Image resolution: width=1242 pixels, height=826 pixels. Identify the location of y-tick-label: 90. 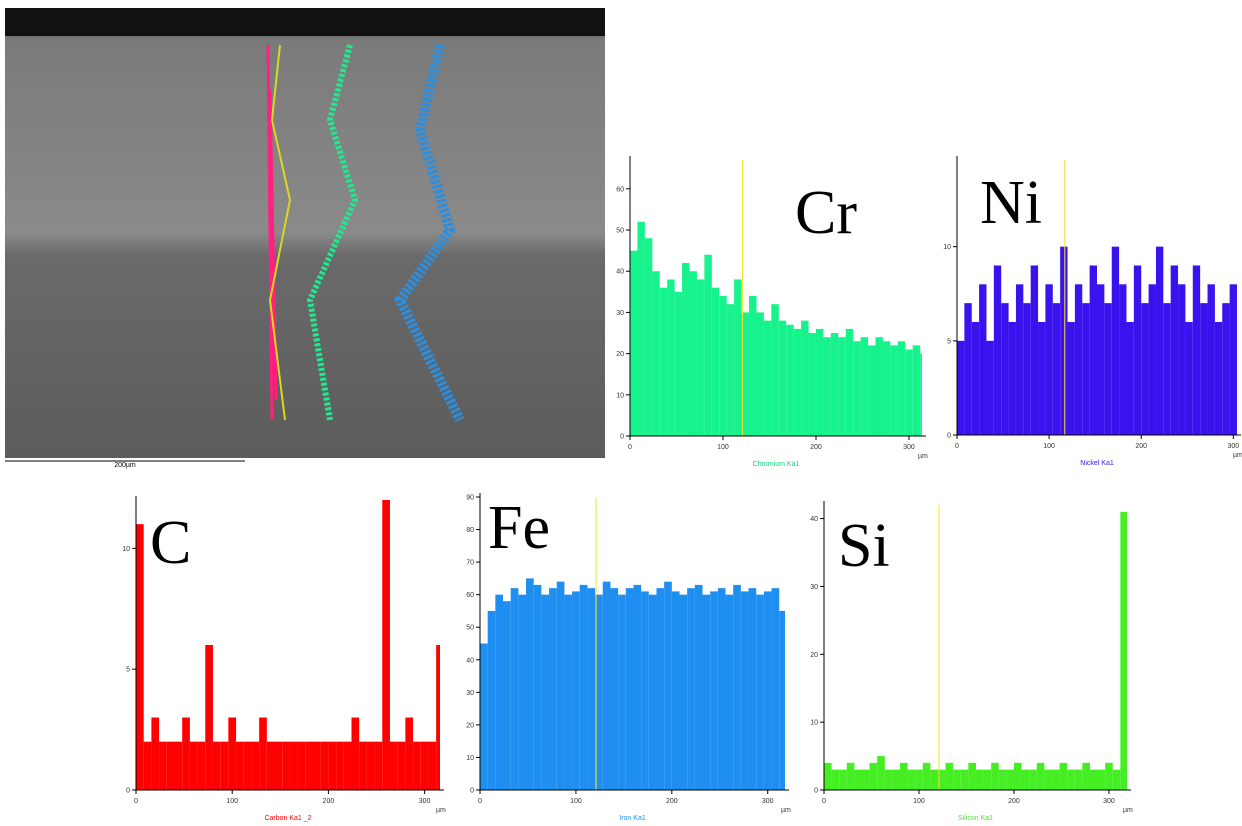
(470, 498).